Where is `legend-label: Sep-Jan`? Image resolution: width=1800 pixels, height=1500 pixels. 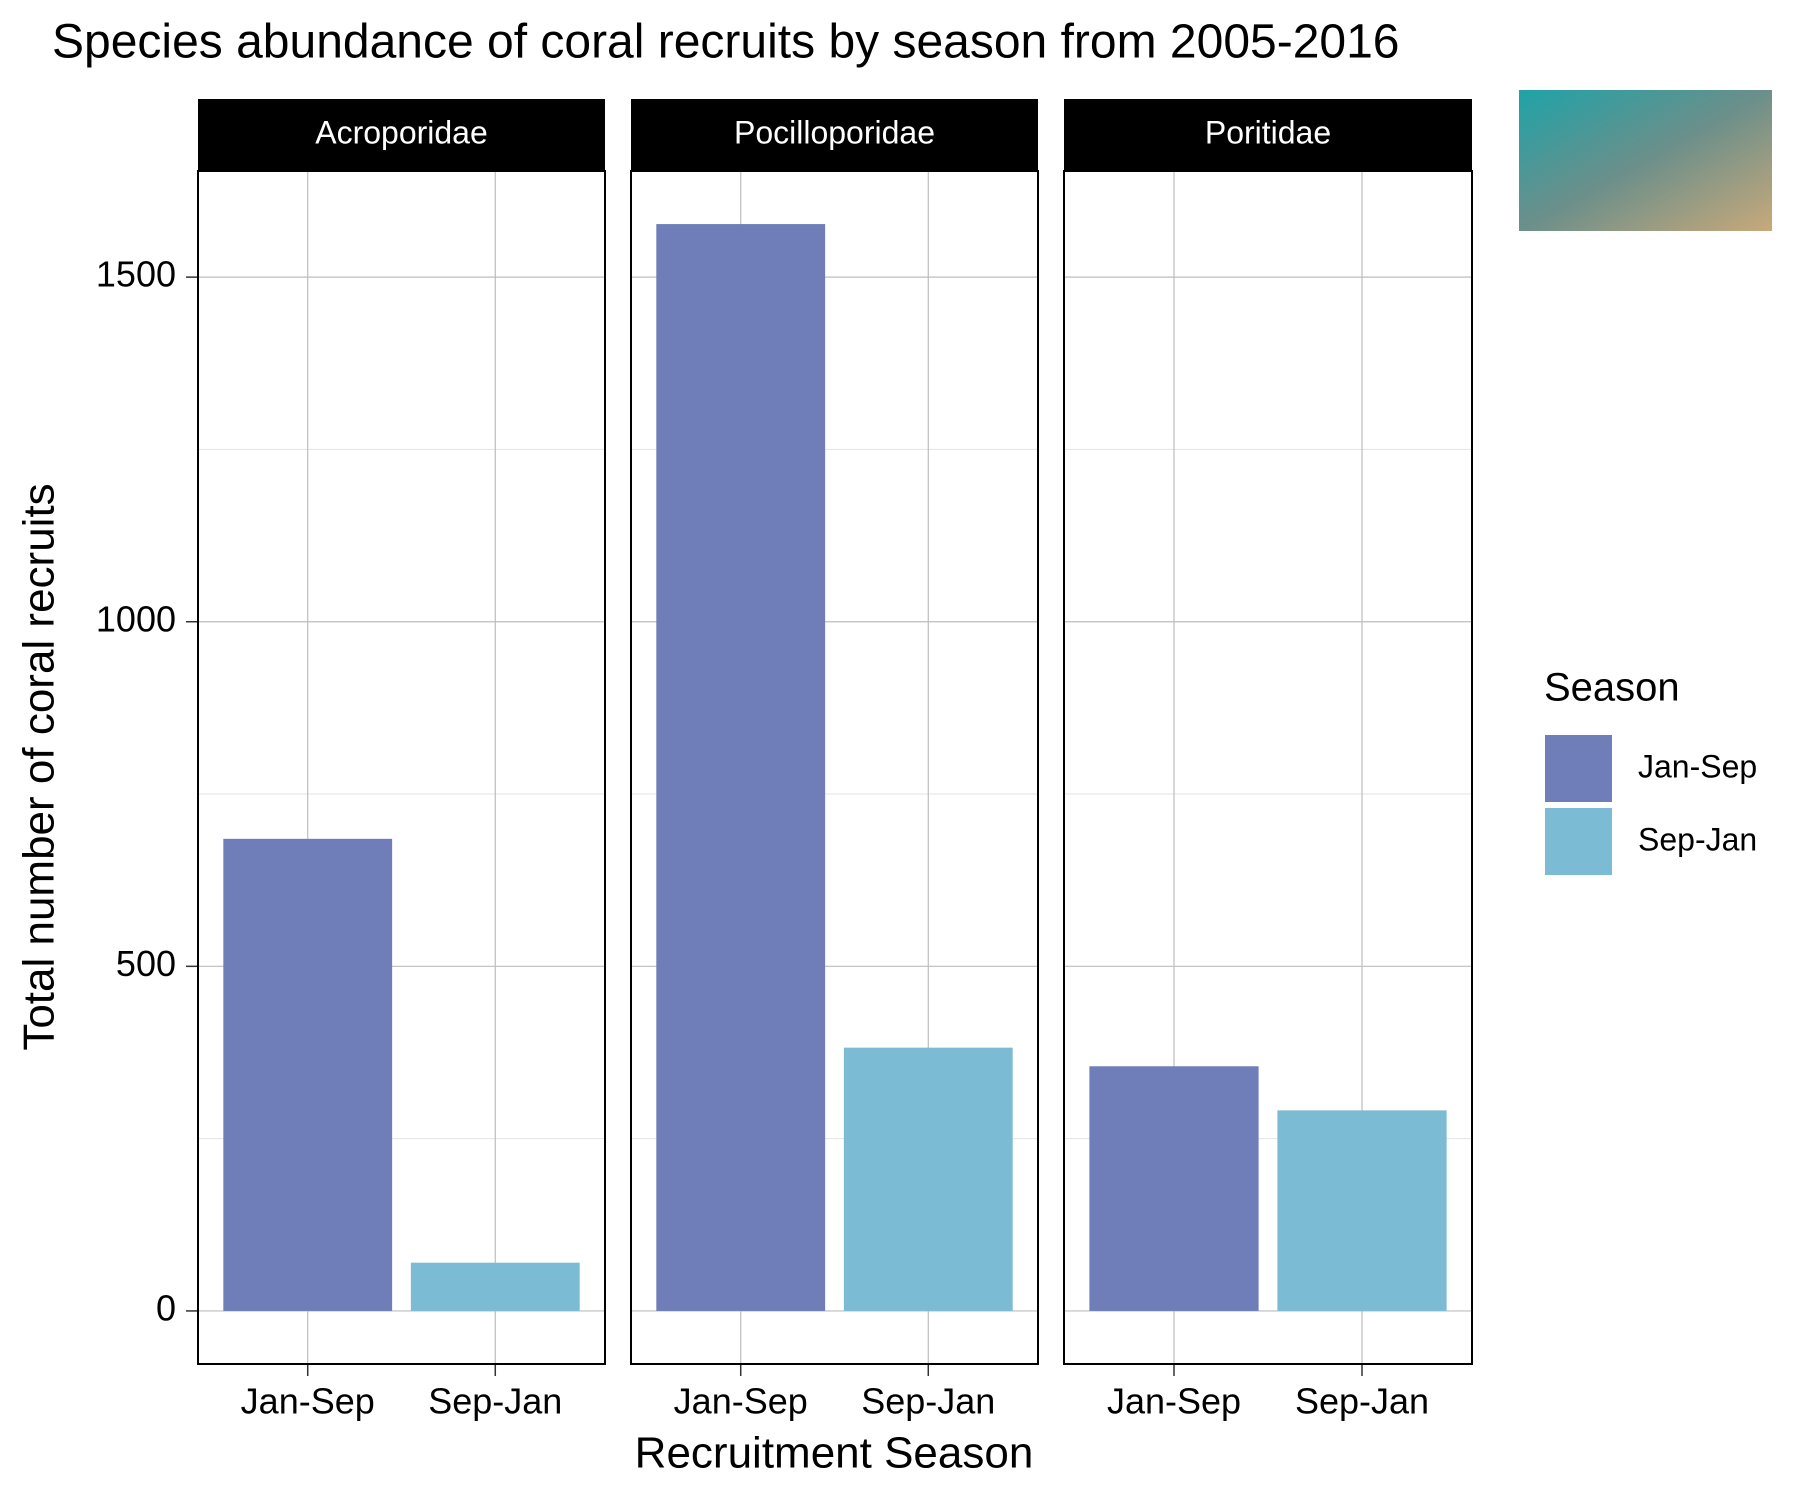 legend-label: Sep-Jan is located at coordinates (1697, 839).